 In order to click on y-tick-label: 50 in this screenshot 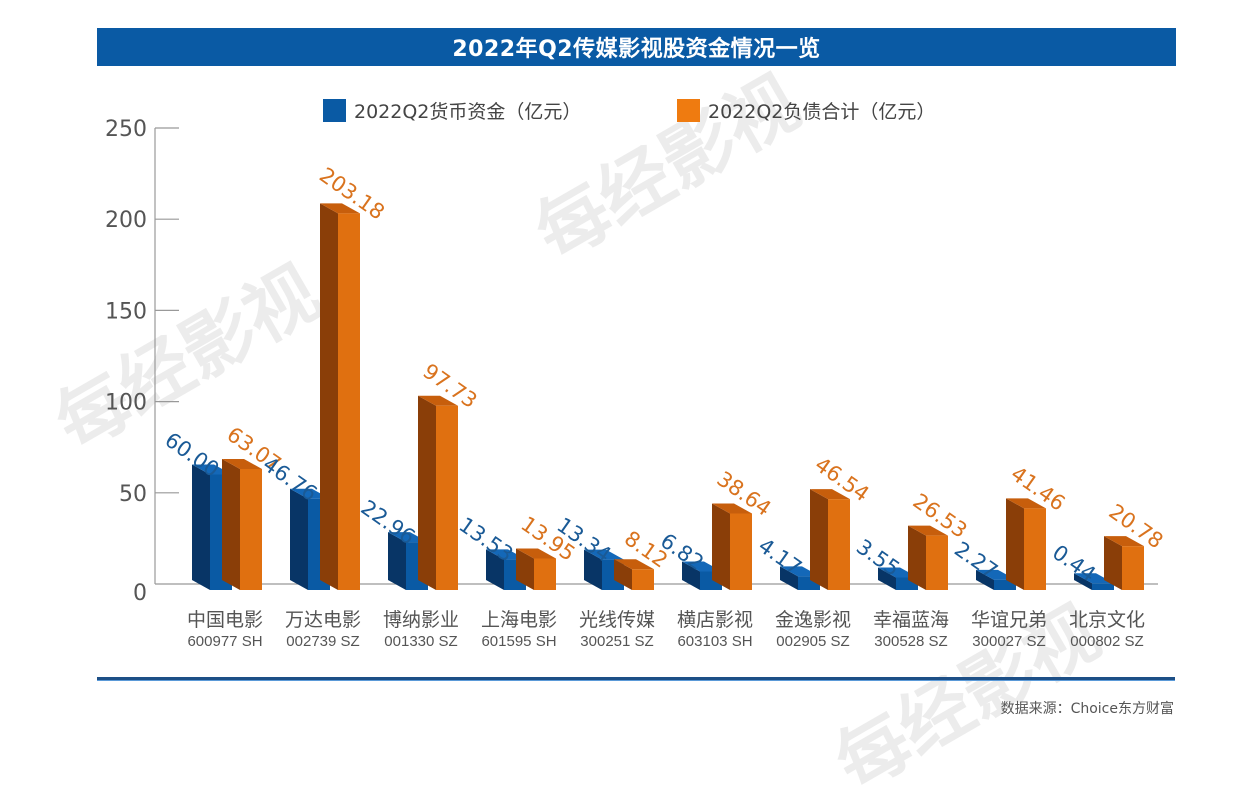, I will do `click(133, 494)`.